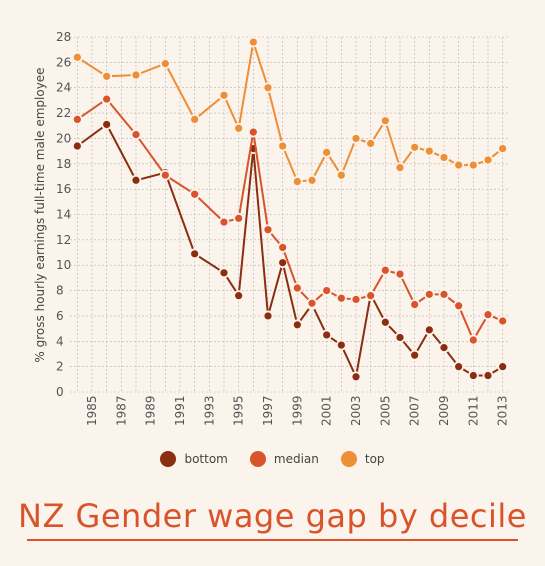 This screenshot has height=566, width=545. I want to click on x-tick-label: 2003, so click(356, 410).